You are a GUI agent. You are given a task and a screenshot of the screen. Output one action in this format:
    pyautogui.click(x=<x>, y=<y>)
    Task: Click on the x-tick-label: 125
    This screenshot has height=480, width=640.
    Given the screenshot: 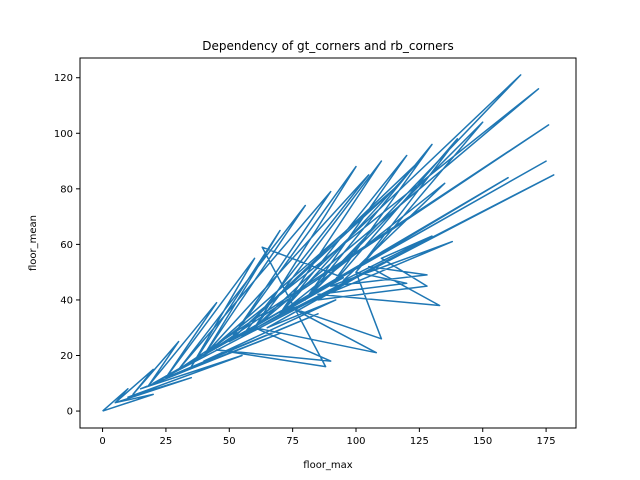 What is the action you would take?
    pyautogui.click(x=419, y=441)
    